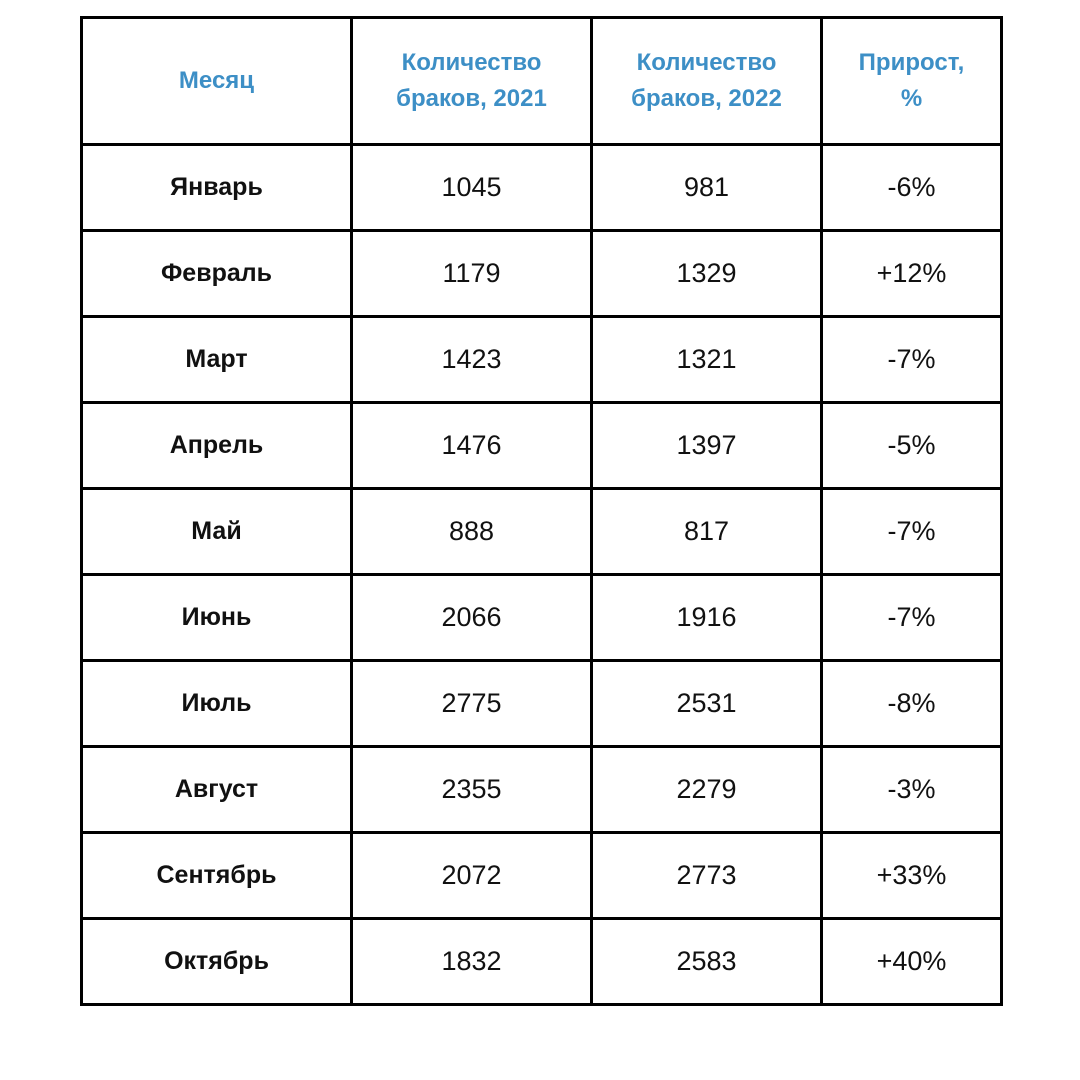  Describe the element at coordinates (911, 445) in the screenshot. I see `growth-percent-cell: -5%` at that location.